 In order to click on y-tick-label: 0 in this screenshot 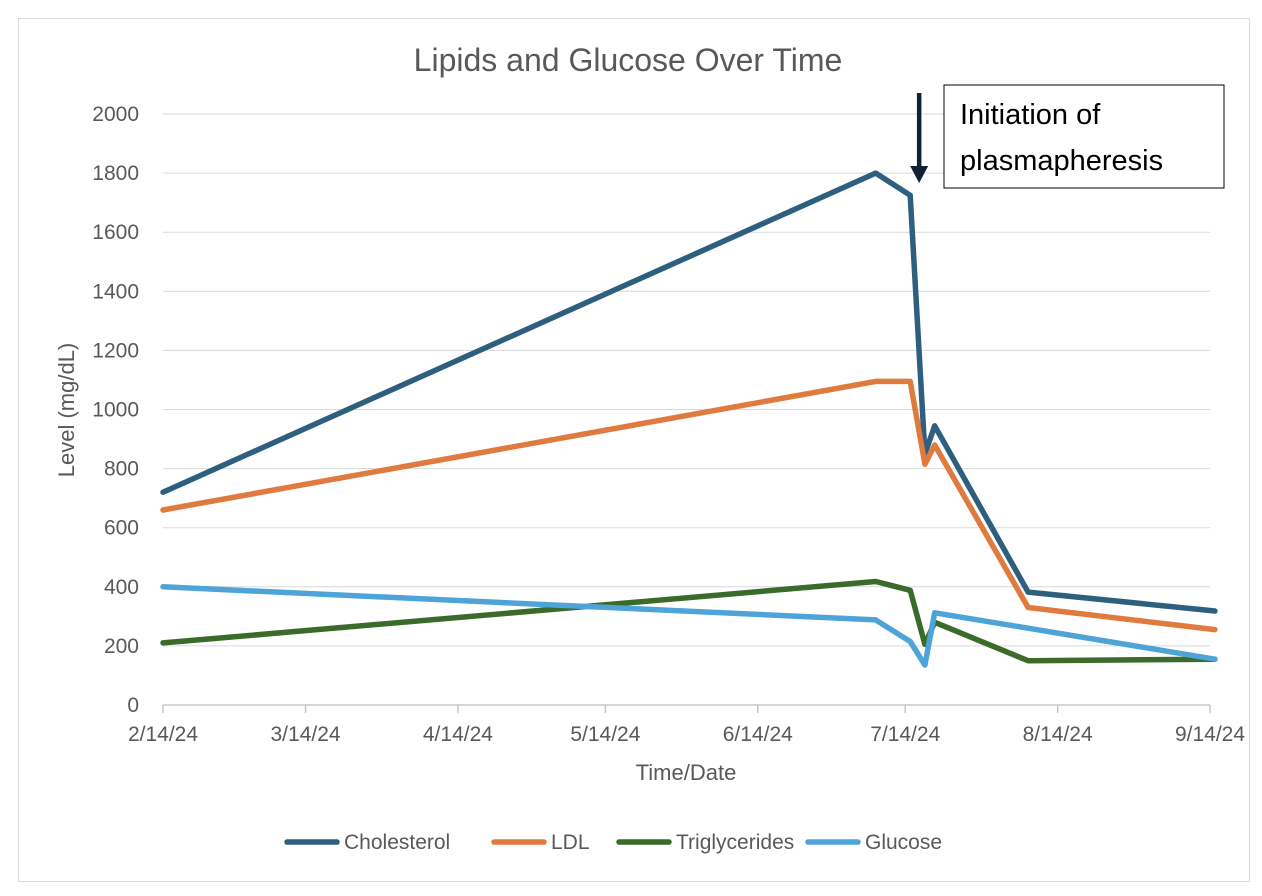, I will do `click(133, 705)`.